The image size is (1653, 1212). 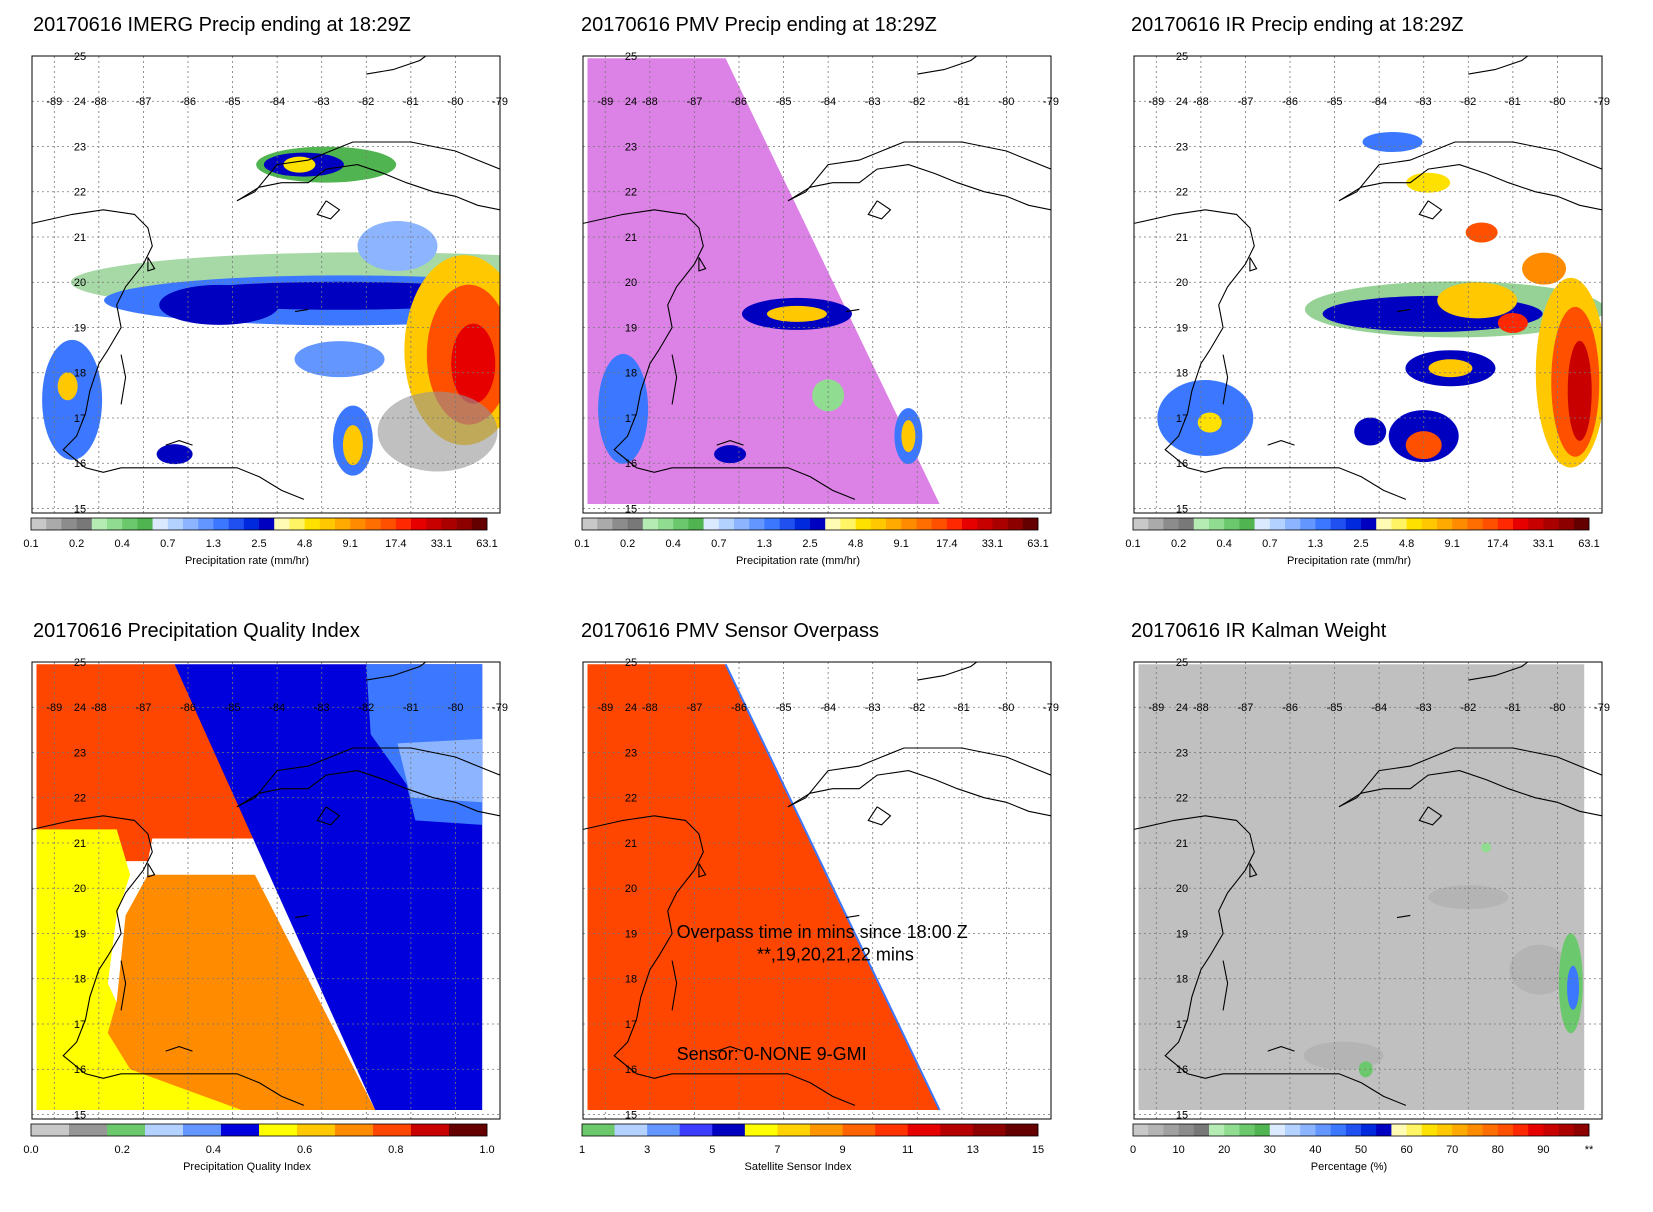 I want to click on lon-label: -79, so click(x=1602, y=102).